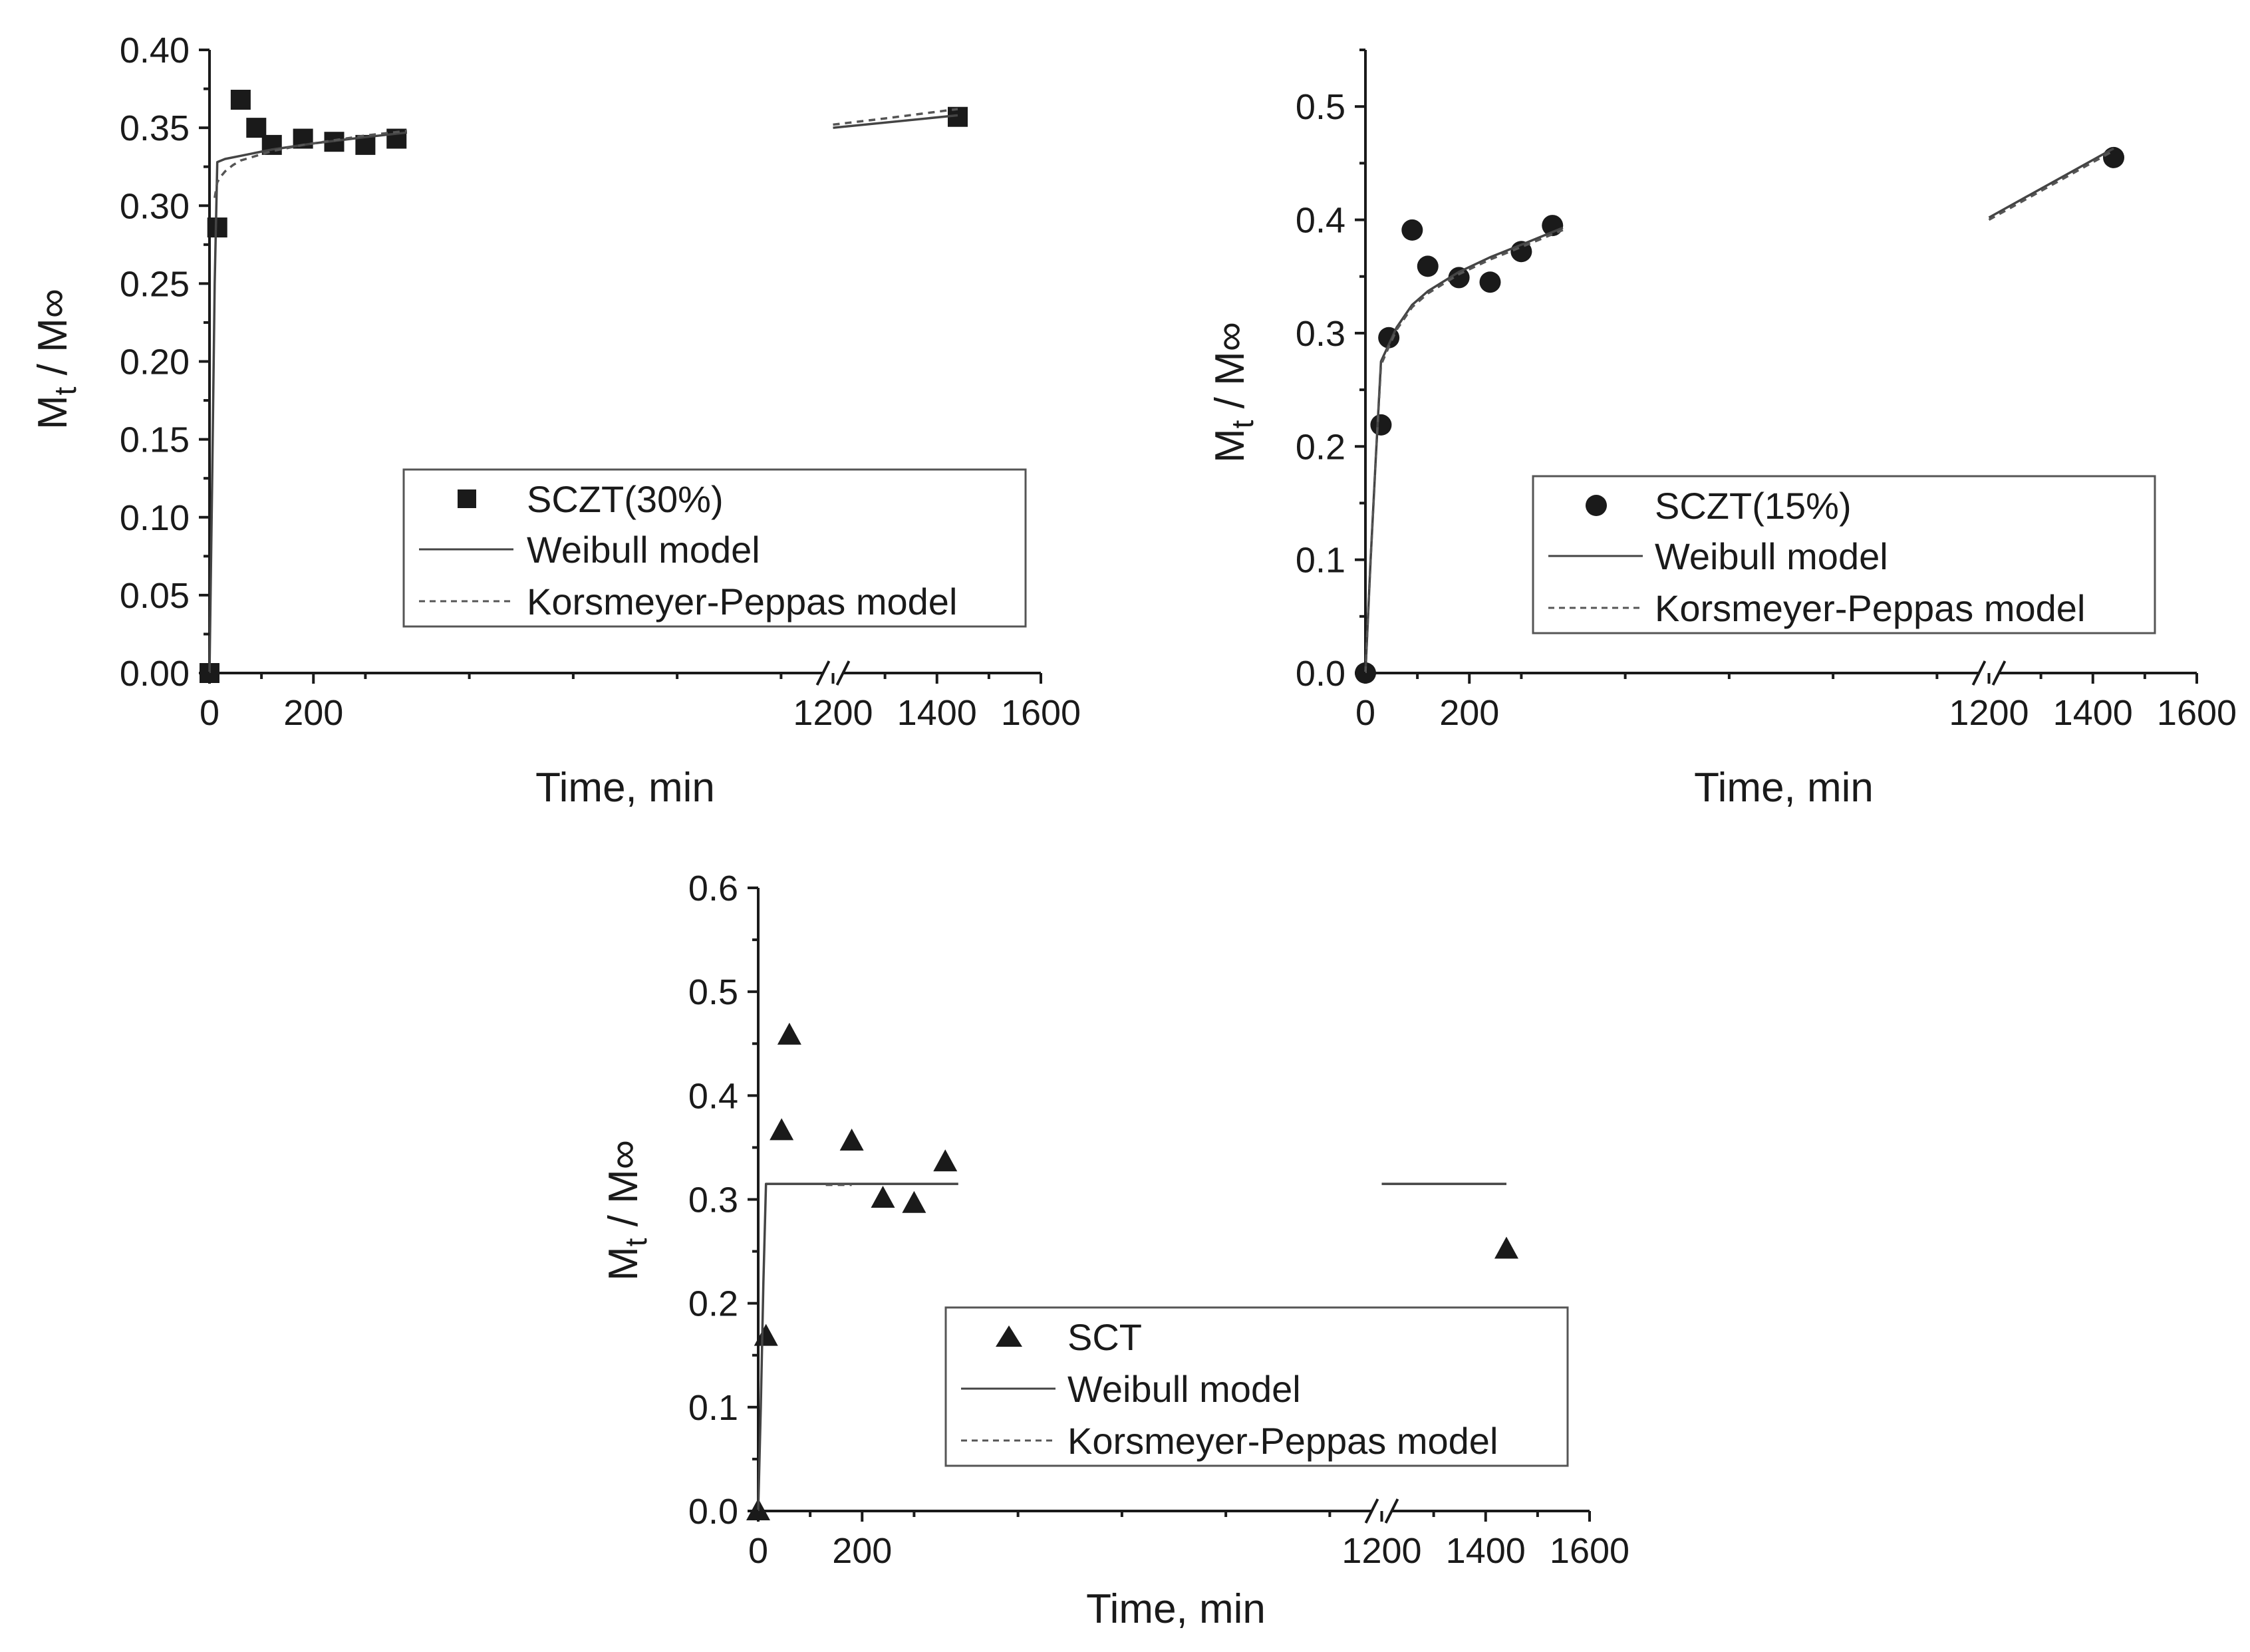 The height and width of the screenshot is (1652, 2250). I want to click on legend-label-sczt30: SCZT(30%), so click(625, 499).